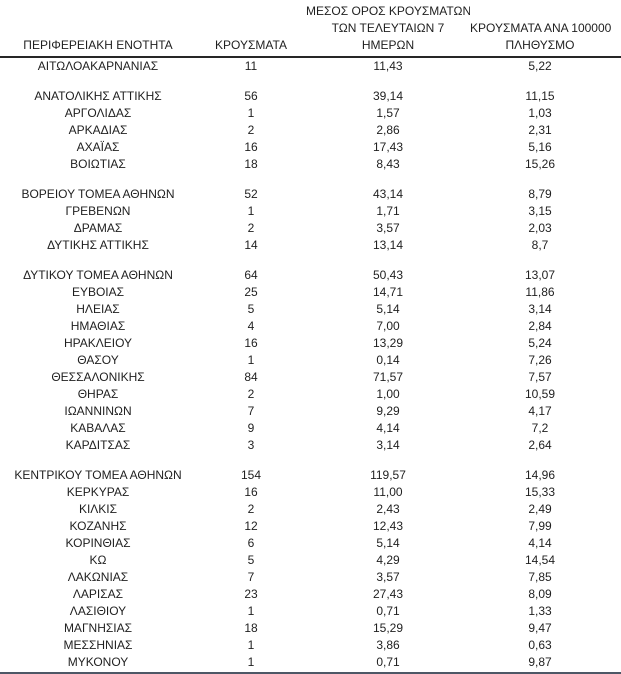  What do you see at coordinates (540, 228) in the screenshot?
I see `cell-per100k: 2,03` at bounding box center [540, 228].